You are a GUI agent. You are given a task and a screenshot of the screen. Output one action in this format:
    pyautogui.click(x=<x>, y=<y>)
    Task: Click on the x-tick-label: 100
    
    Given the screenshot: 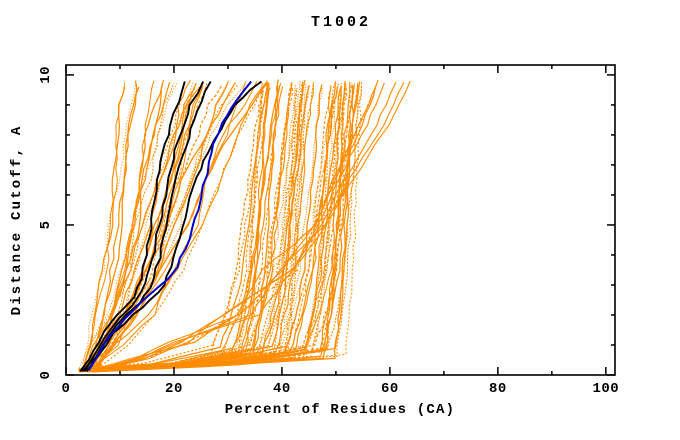 What is the action you would take?
    pyautogui.click(x=605, y=389)
    